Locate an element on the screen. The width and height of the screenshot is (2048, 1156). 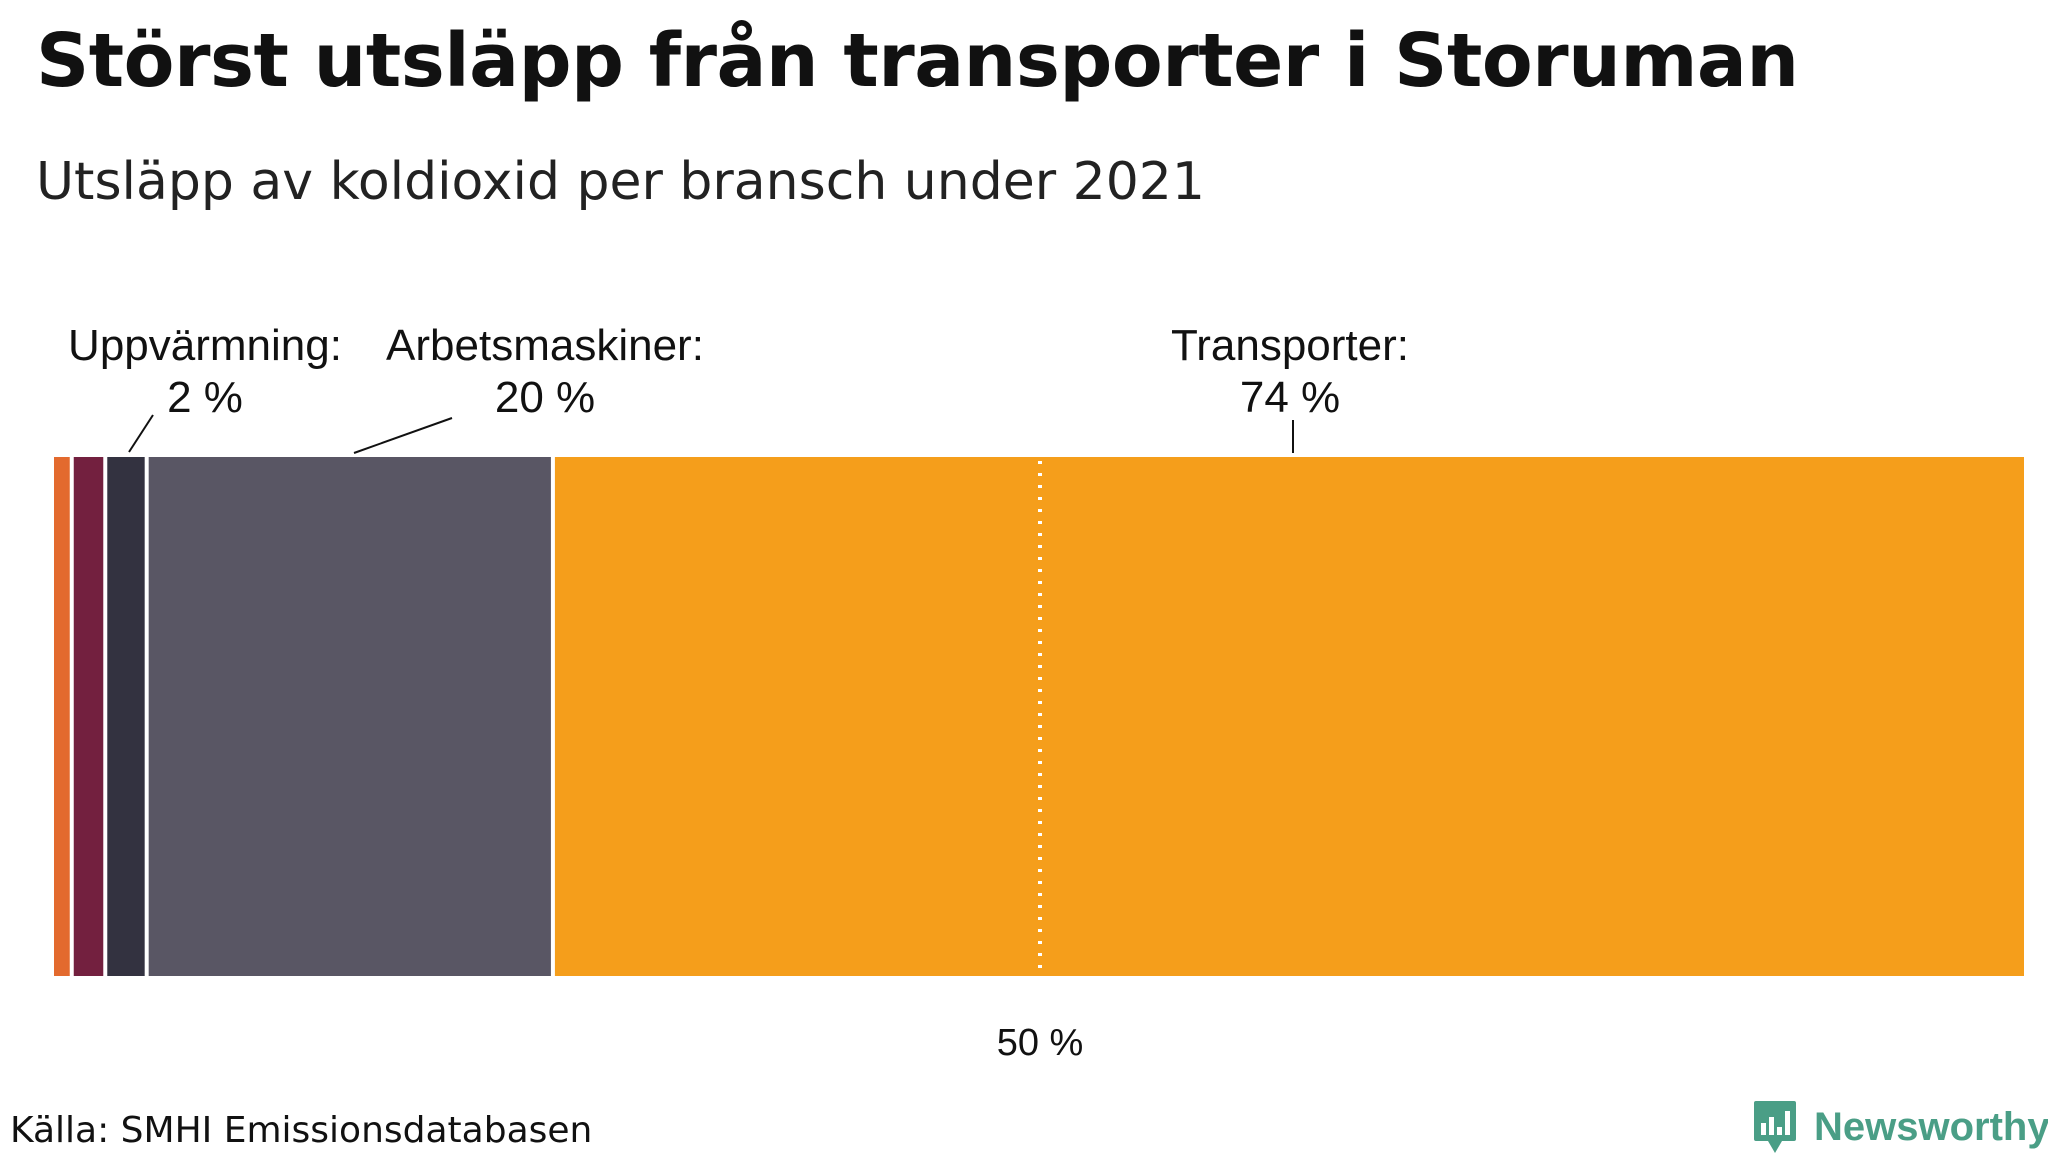
segment-value-label: 2 % is located at coordinates (205, 397).